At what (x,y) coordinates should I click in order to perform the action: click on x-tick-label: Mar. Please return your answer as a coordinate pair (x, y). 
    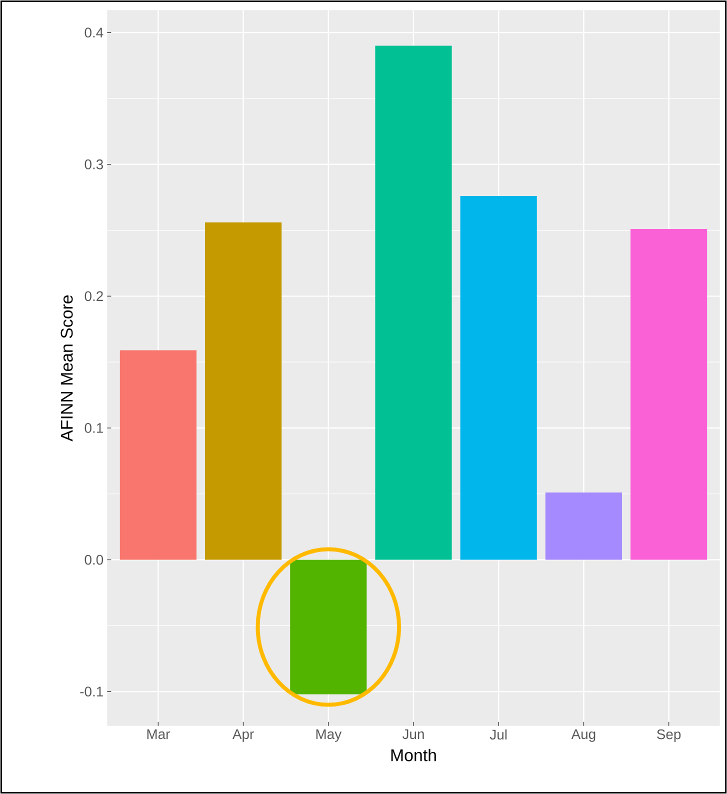
    Looking at the image, I should click on (158, 734).